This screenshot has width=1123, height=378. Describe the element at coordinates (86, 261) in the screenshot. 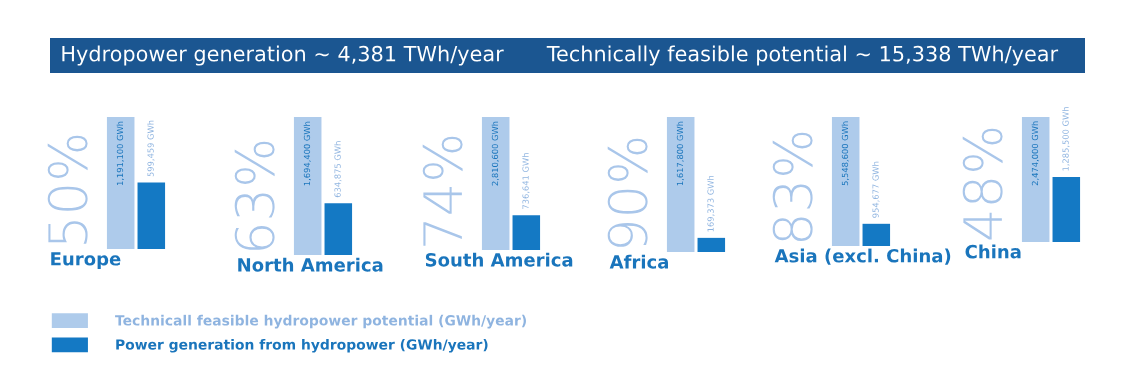

I see `x-axis-title: Europe` at that location.